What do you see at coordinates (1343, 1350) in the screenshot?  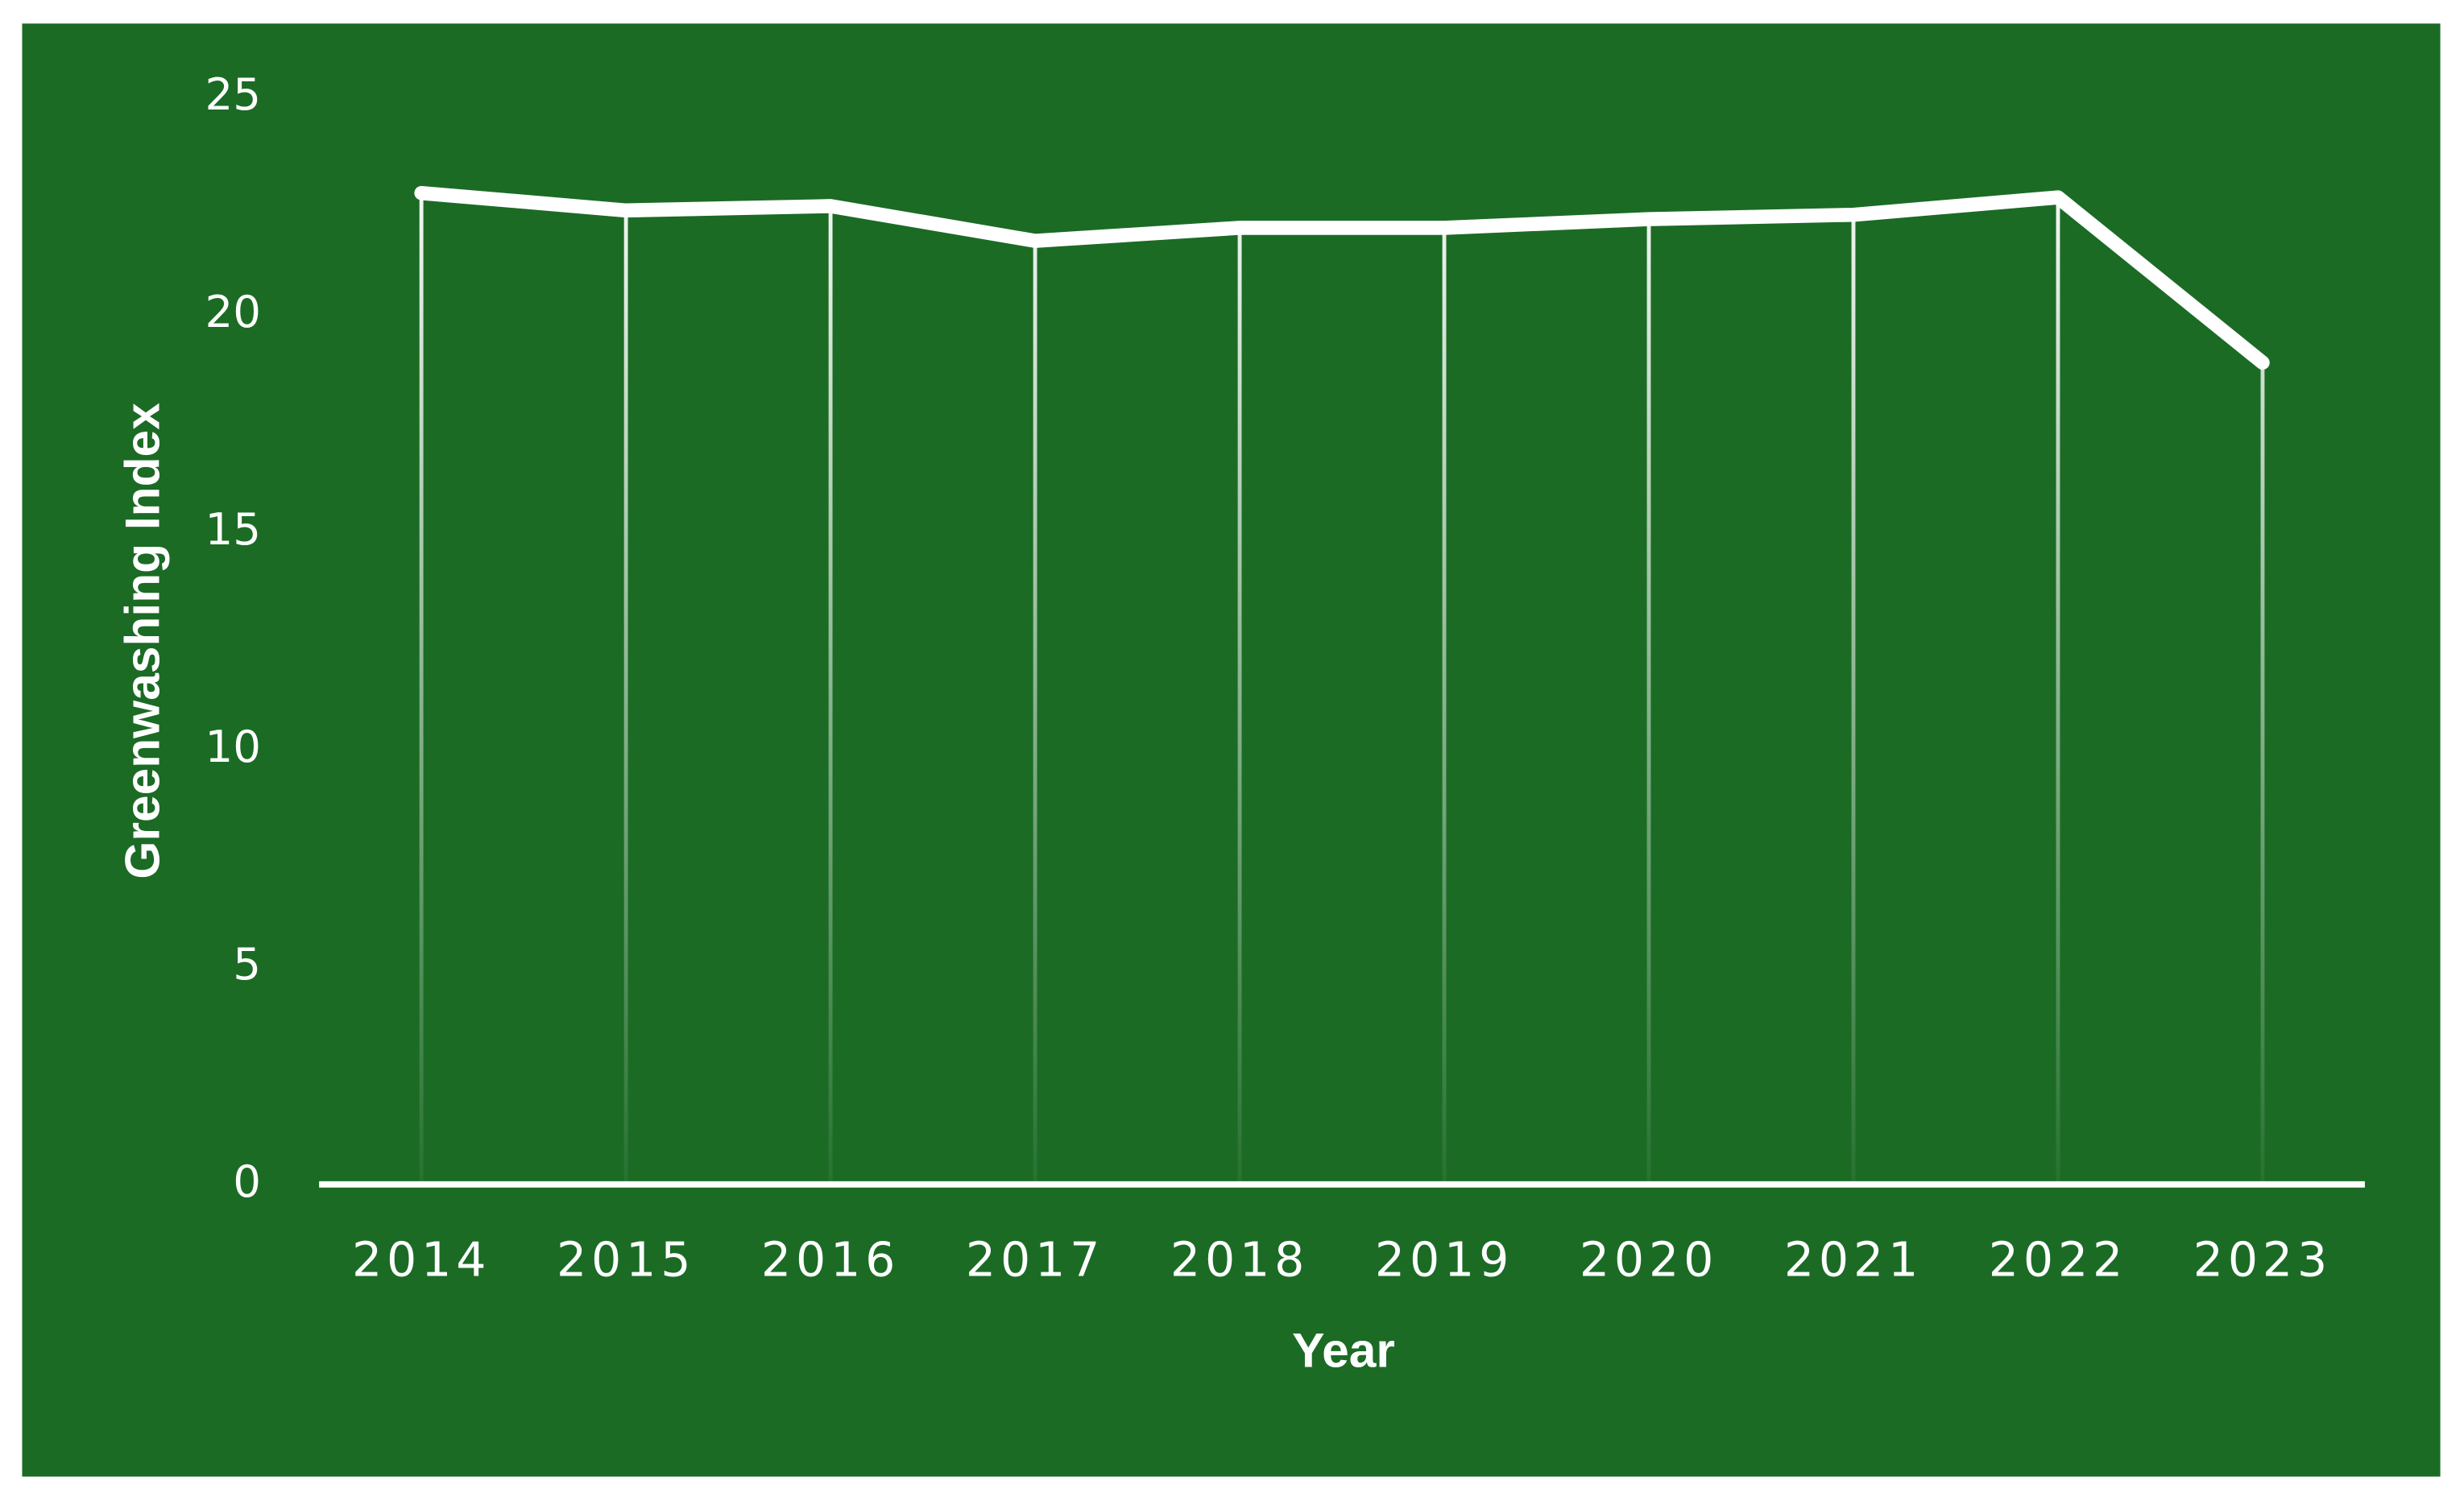 I see `x-axis-title: Year` at bounding box center [1343, 1350].